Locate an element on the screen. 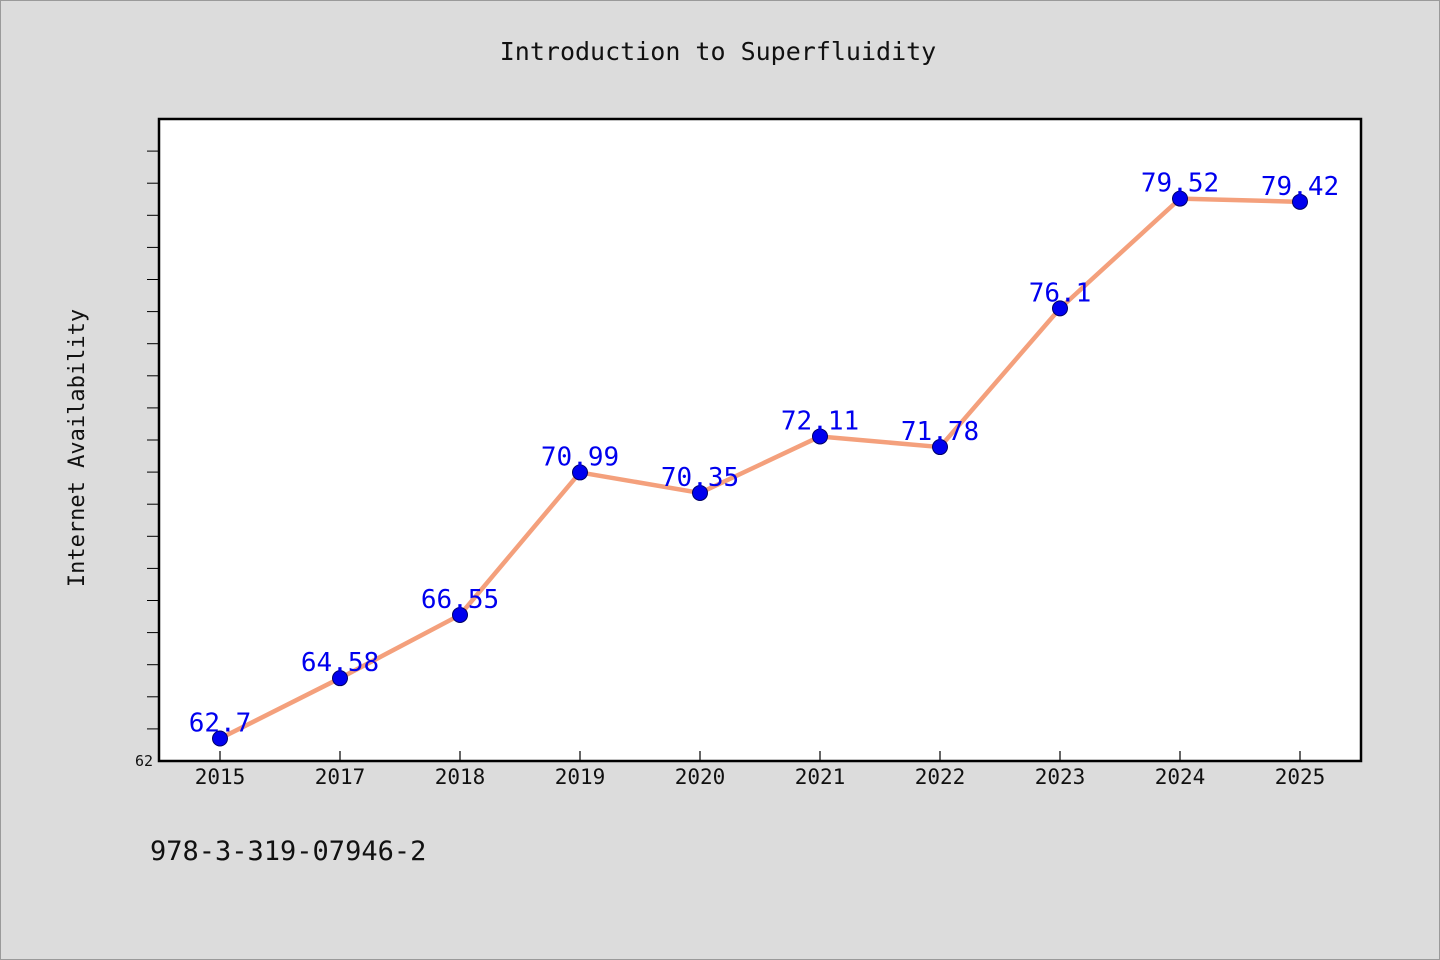 This screenshot has width=1440, height=960. x-tick-label: 2018 is located at coordinates (460, 777).